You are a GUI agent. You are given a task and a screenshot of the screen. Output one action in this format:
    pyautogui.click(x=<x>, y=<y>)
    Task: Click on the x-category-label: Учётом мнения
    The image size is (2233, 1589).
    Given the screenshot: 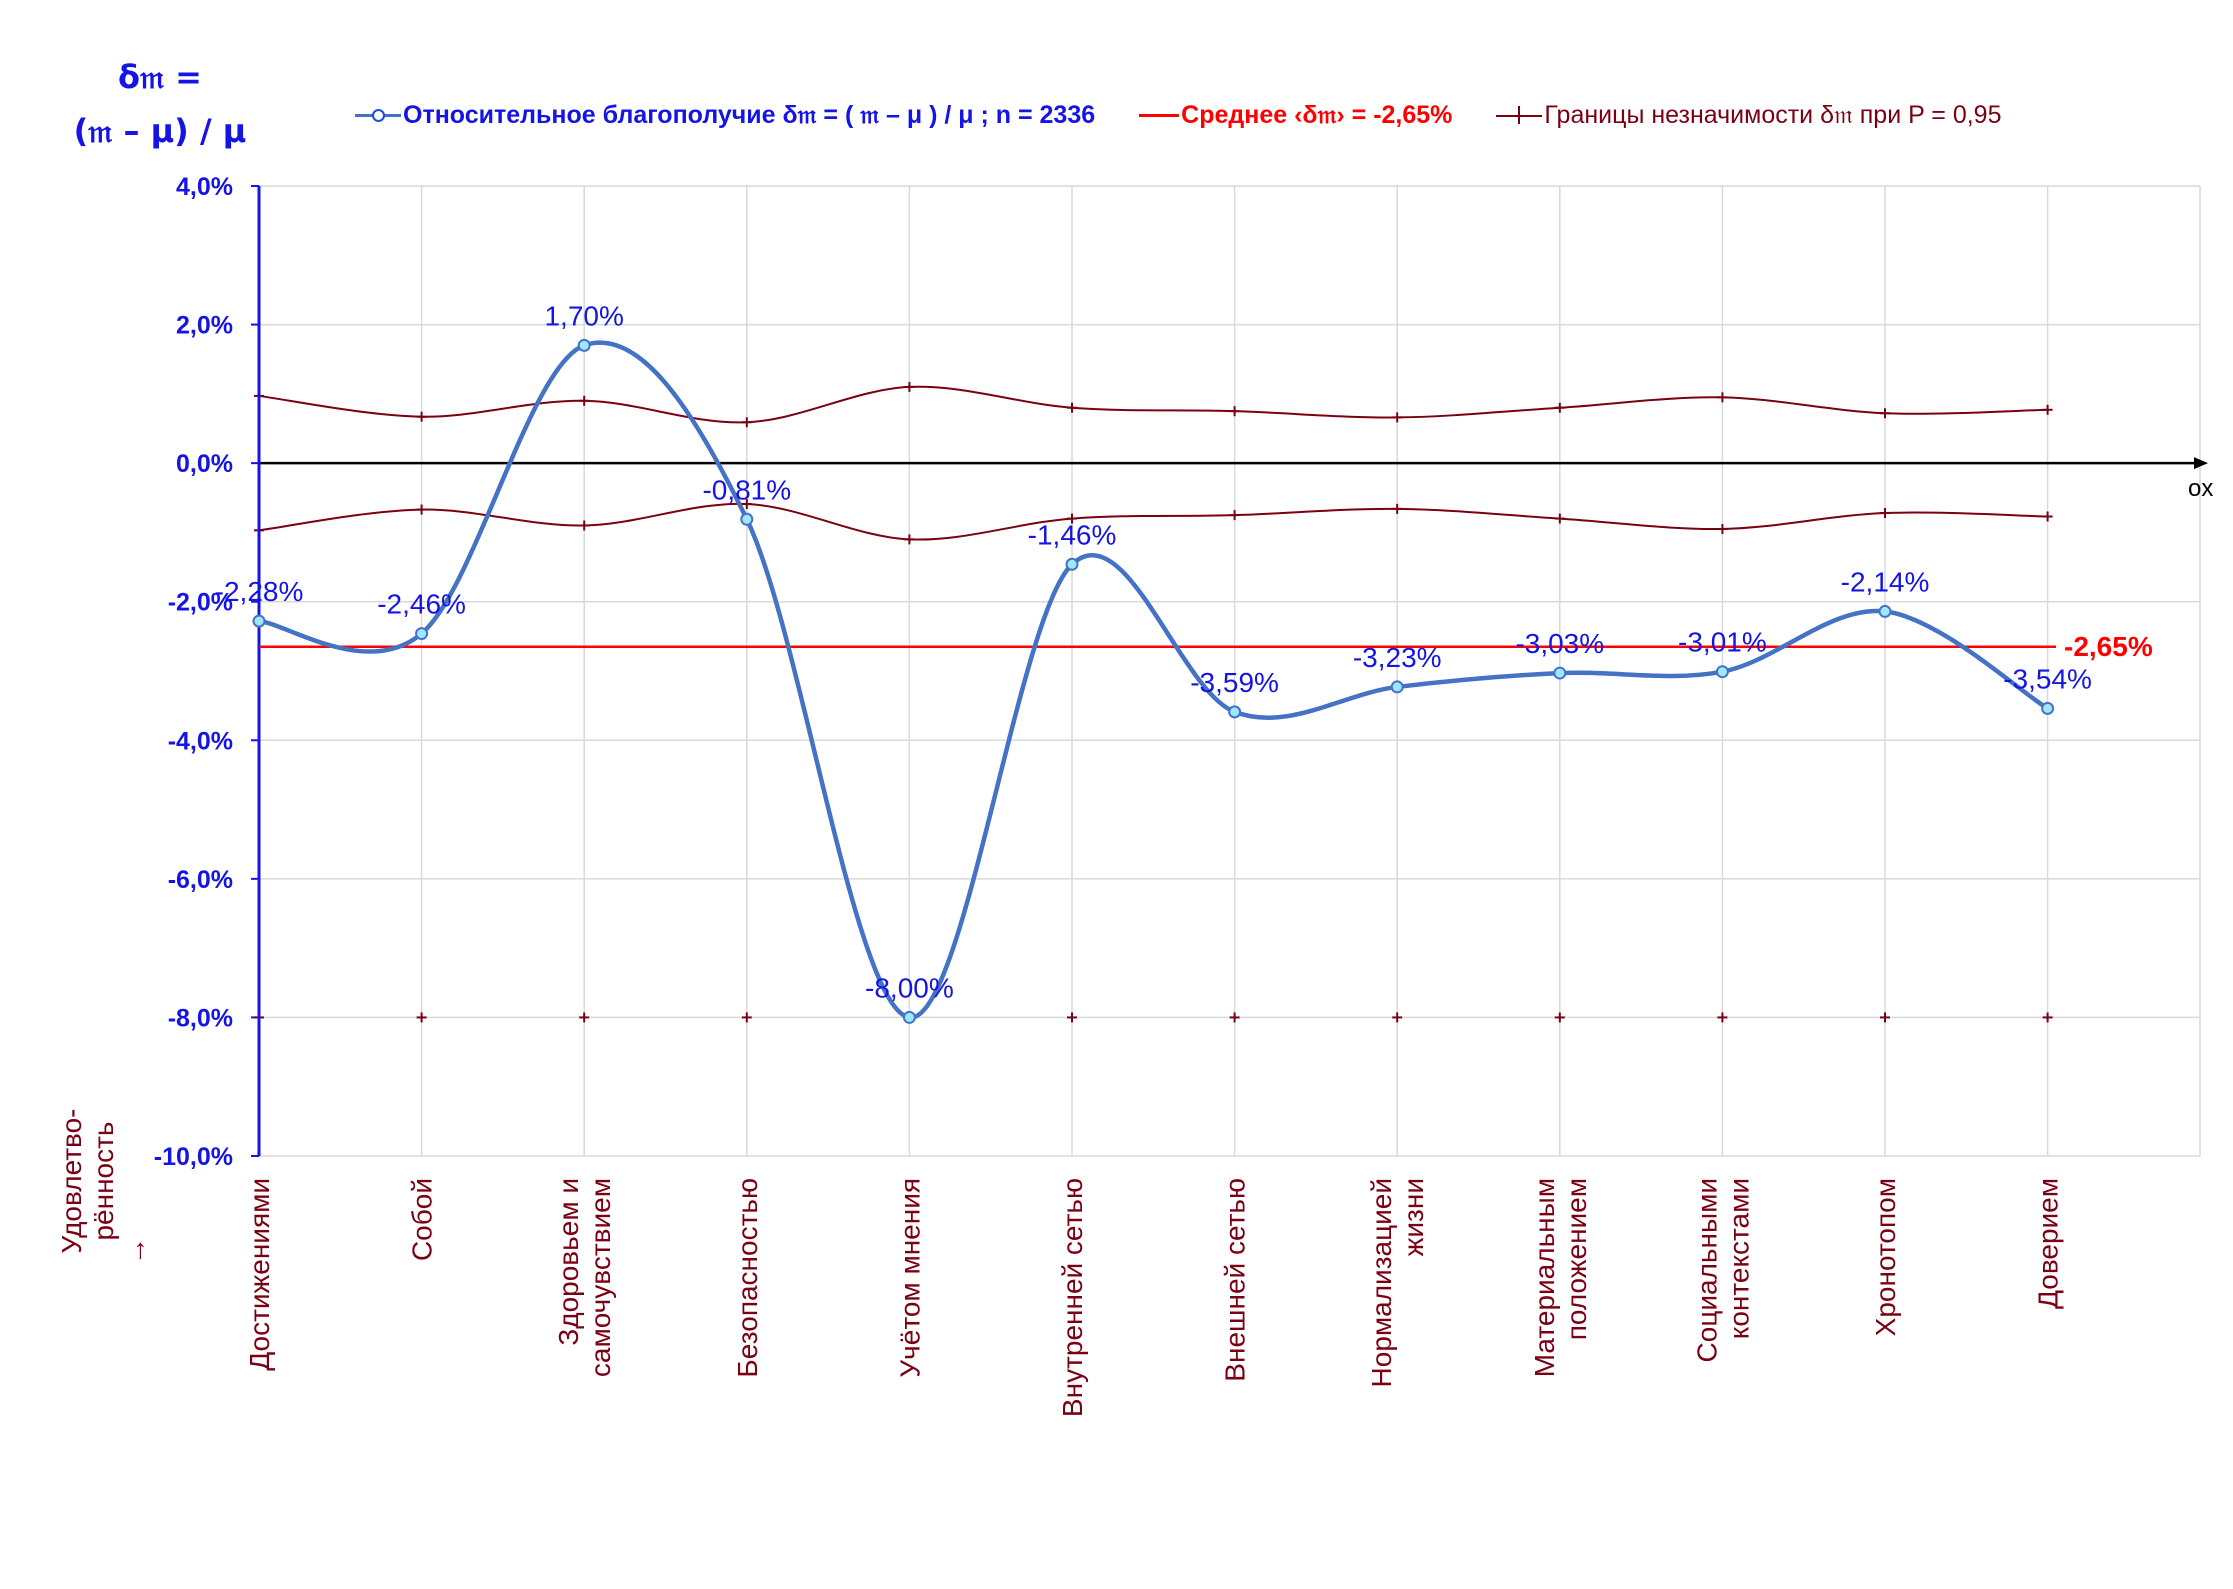 What is the action you would take?
    pyautogui.click(x=909, y=1278)
    